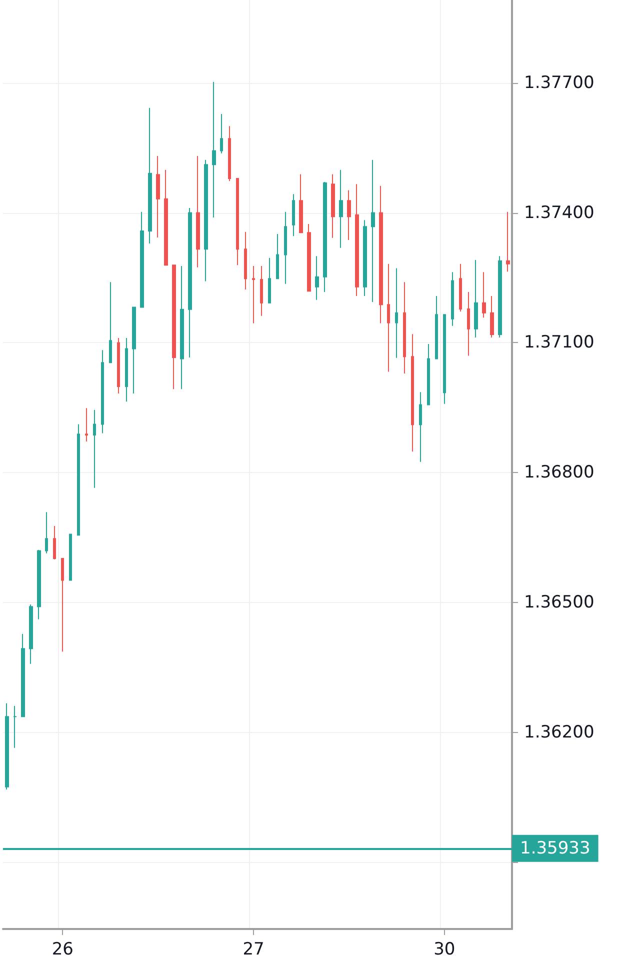 The width and height of the screenshot is (624, 976). Describe the element at coordinates (63, 950) in the screenshot. I see `x-tick-label: 26` at that location.